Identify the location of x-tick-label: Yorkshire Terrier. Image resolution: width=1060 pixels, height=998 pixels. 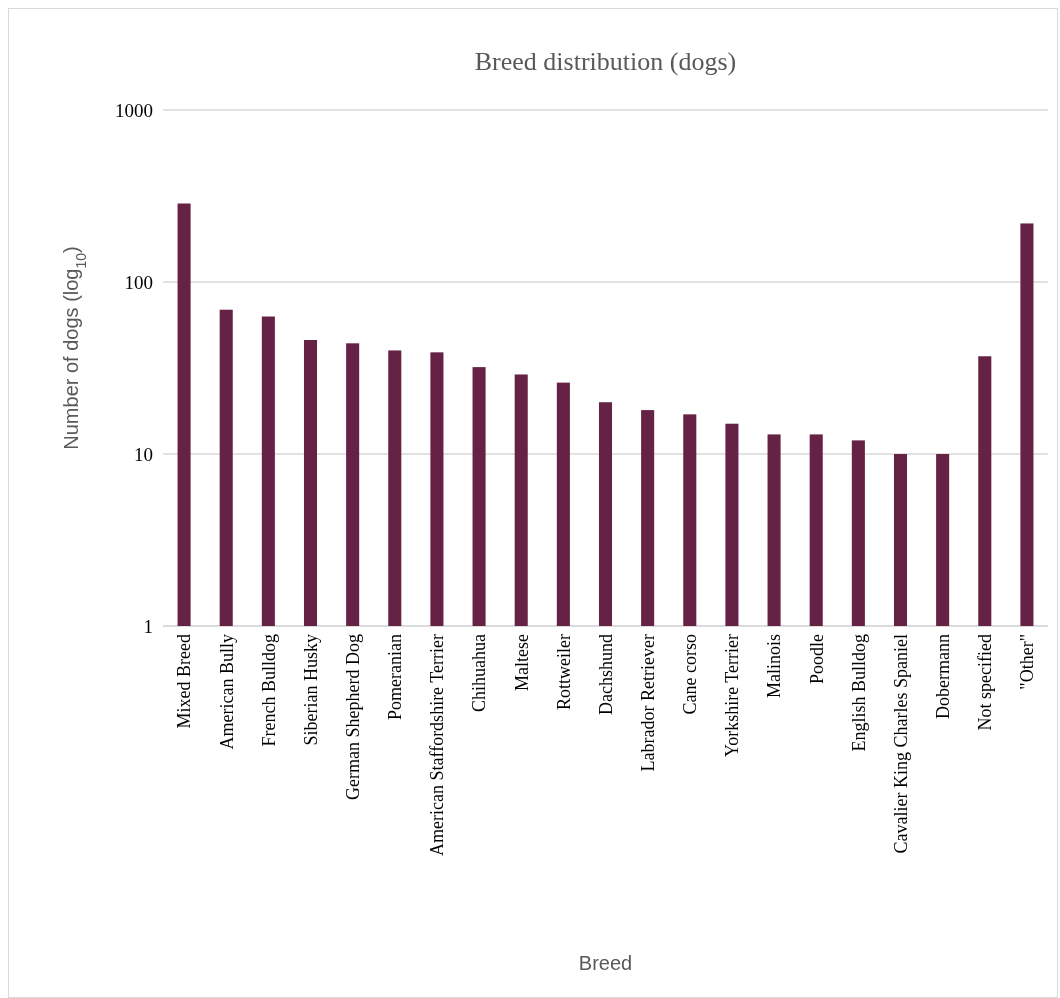
(732, 696).